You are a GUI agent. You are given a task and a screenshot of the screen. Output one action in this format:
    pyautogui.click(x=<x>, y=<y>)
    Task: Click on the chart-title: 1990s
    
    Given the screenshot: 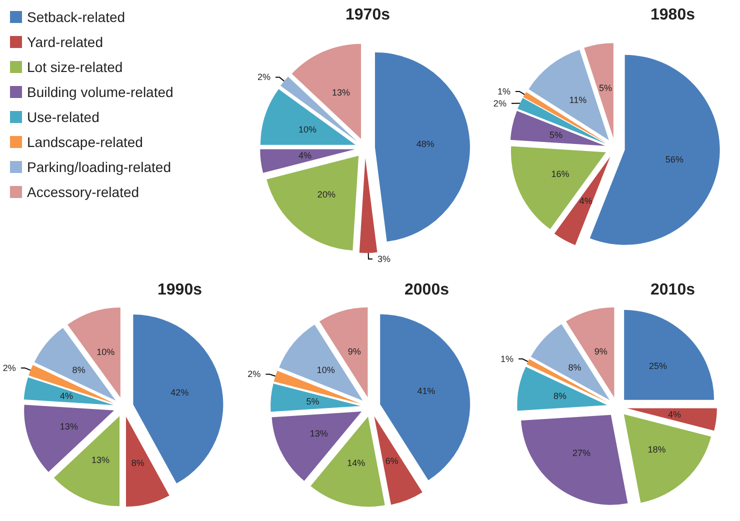 What is the action you would take?
    pyautogui.click(x=180, y=290)
    